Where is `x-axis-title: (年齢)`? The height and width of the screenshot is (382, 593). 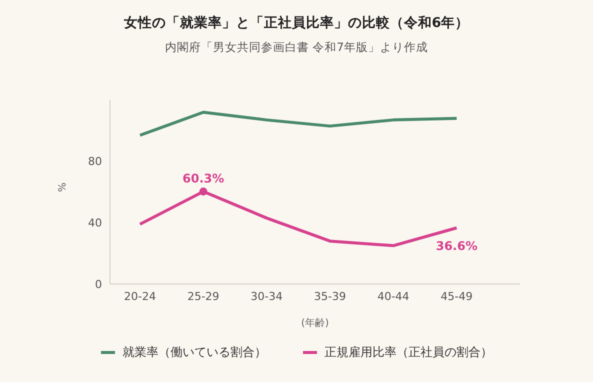
x-axis-title: (年齢) is located at coordinates (315, 323).